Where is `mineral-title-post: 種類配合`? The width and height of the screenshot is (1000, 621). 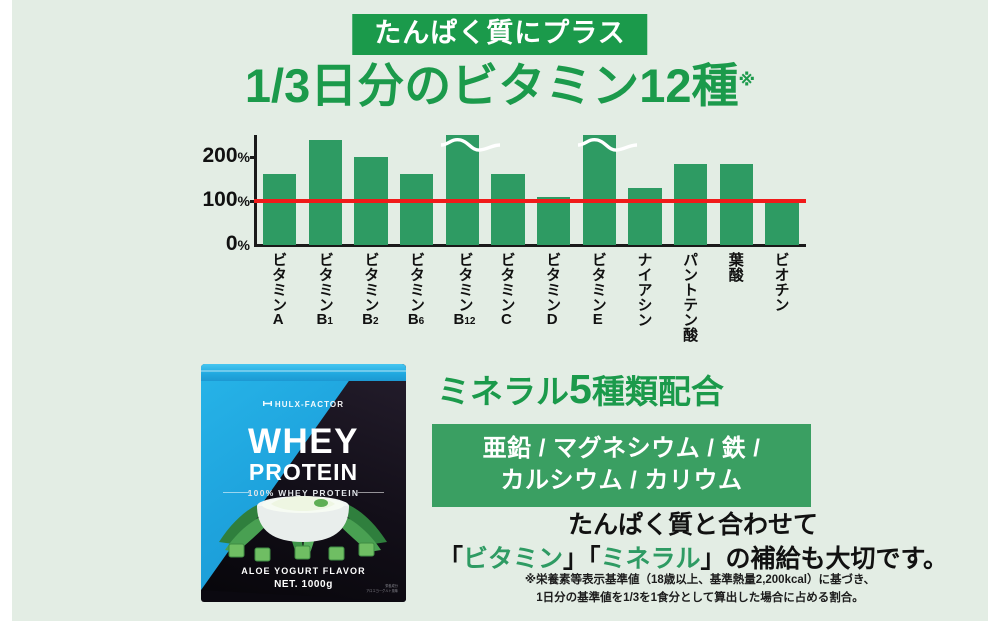
mineral-title-post: 種類配合 is located at coordinates (657, 391).